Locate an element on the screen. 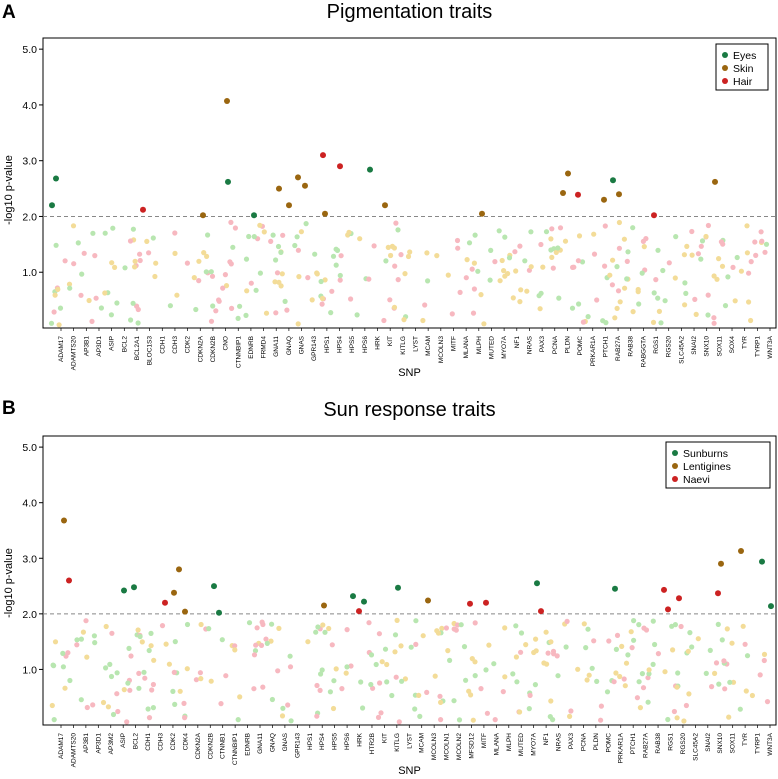 The image size is (778, 779). snp-label: POMC is located at coordinates (608, 743).